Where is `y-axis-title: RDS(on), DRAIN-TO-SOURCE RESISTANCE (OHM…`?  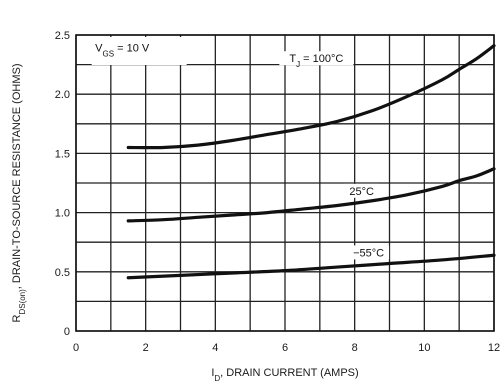
y-axis-title: RDS(on), DRAIN-TO-SOURCE RESISTANCE (OHM… is located at coordinates (19, 192).